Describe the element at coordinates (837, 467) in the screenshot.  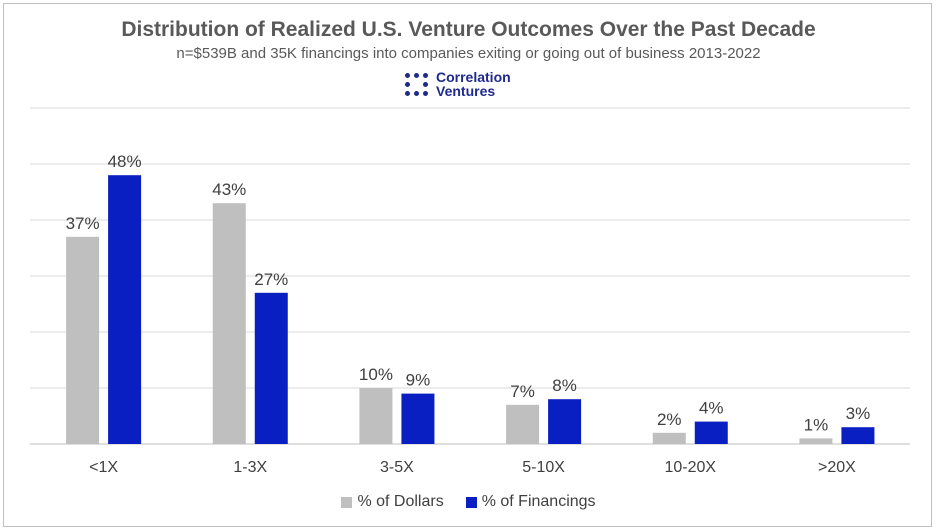
I see `x-tick-label: >20X` at that location.